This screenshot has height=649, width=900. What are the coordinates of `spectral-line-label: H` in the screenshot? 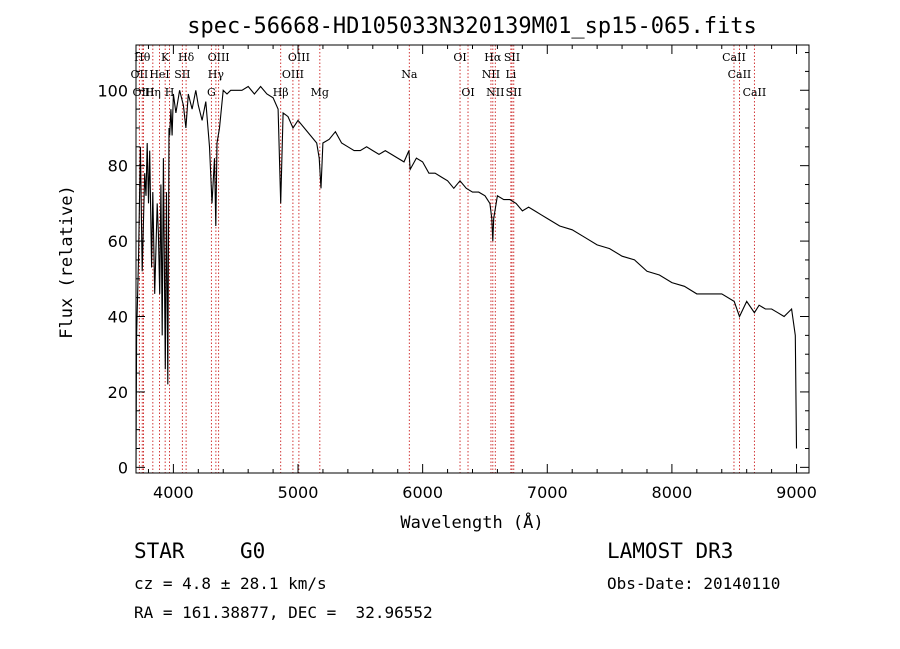 It's located at (170, 92).